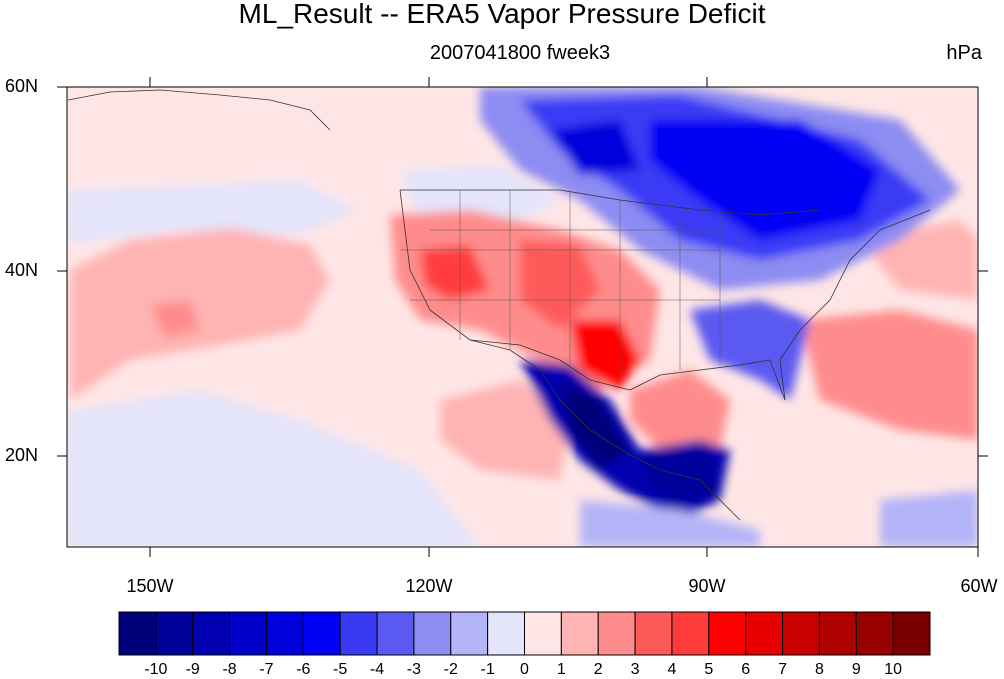  I want to click on state-borders, so click(560, 285).